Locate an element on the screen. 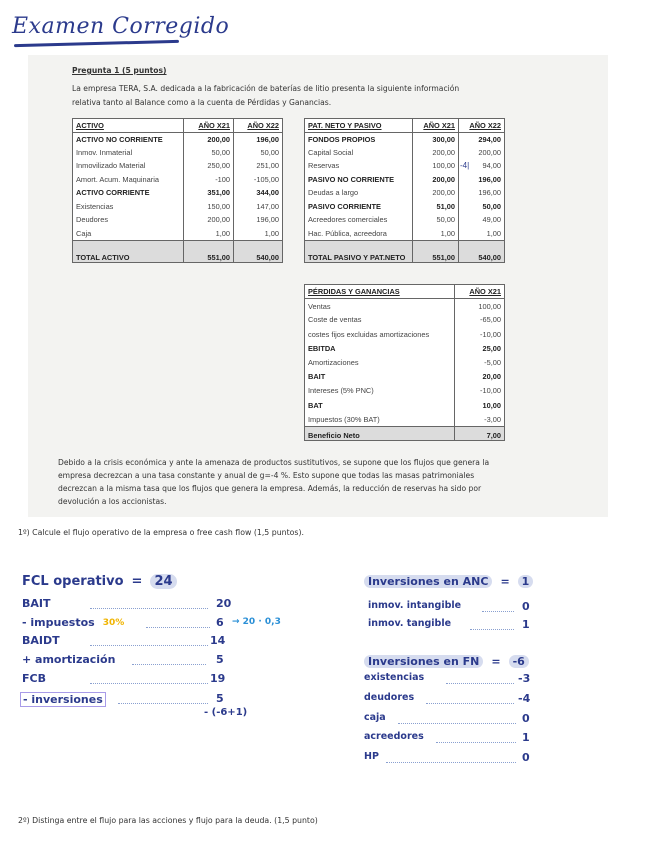  table-cell: Inmov. Inmaterial is located at coordinates (128, 152).